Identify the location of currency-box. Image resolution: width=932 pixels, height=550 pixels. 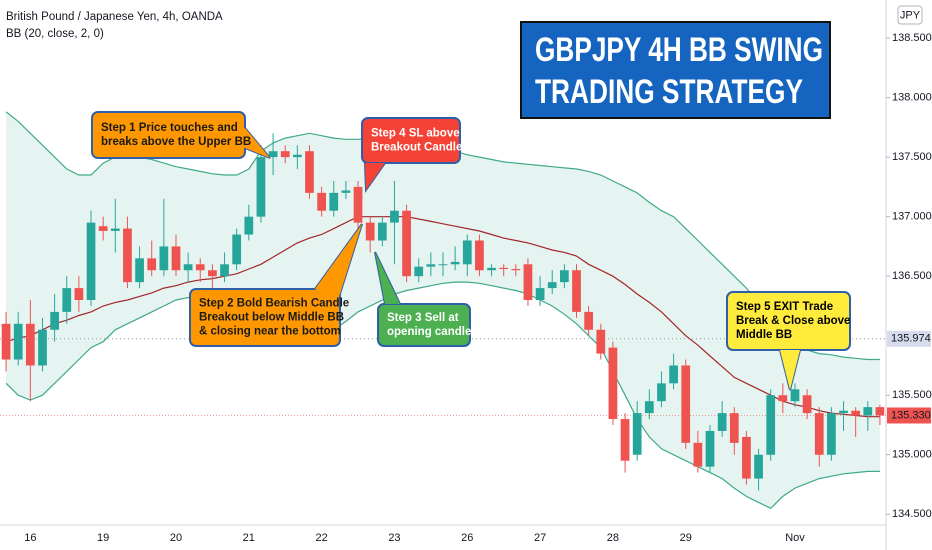
(910, 15).